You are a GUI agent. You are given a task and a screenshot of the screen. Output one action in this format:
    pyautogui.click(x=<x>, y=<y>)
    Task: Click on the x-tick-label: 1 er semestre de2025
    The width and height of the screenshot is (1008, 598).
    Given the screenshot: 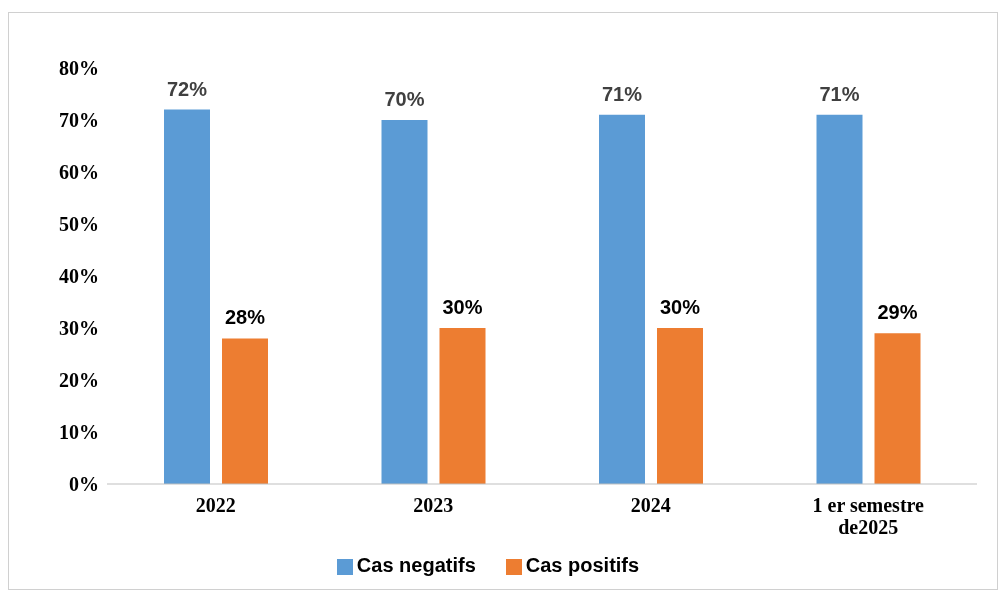 What is the action you would take?
    pyautogui.click(x=868, y=516)
    